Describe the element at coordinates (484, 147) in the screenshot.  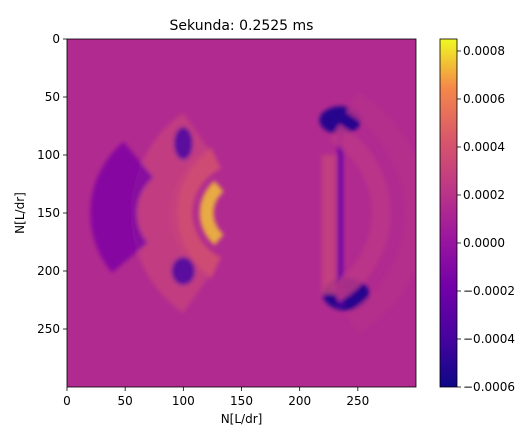
I see `colorbar-tick-label: 0.0004` at that location.